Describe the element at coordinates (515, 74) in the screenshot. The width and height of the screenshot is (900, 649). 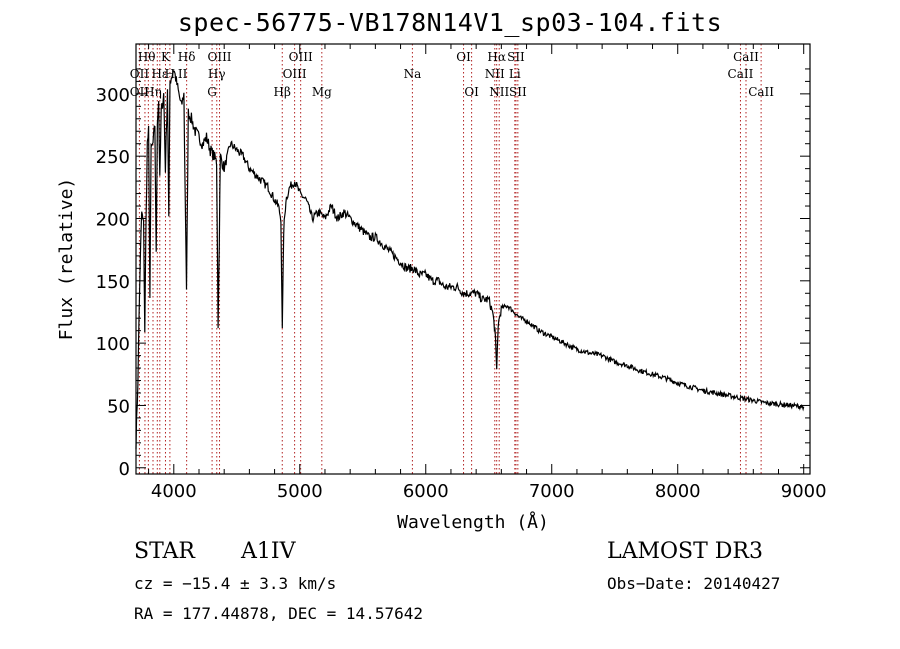
I see `line-label-23: Li` at that location.